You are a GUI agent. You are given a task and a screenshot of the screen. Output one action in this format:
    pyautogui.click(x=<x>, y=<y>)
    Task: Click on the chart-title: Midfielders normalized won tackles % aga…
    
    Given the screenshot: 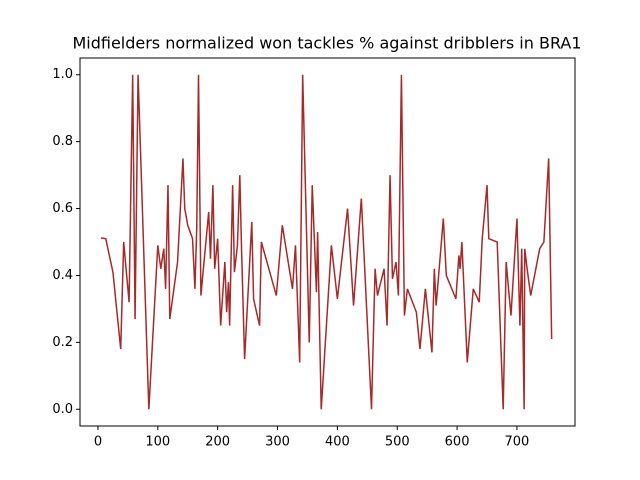 What is the action you would take?
    pyautogui.click(x=326, y=43)
    